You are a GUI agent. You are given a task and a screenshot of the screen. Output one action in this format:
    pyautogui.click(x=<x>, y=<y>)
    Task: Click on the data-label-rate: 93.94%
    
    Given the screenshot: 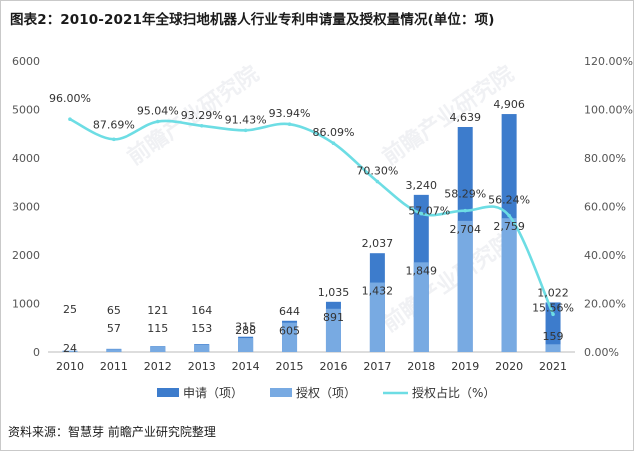 What is the action you would take?
    pyautogui.click(x=290, y=113)
    